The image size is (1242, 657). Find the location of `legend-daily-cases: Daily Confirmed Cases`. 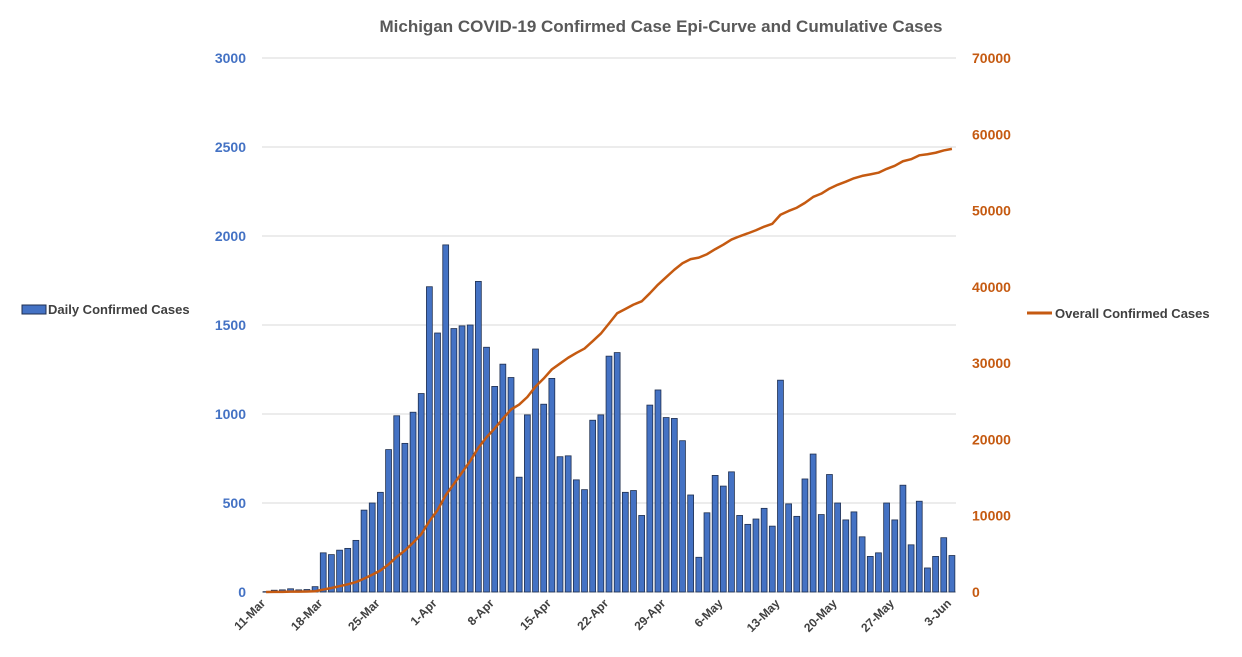

legend-daily-cases: Daily Confirmed Cases is located at coordinates (105, 309).